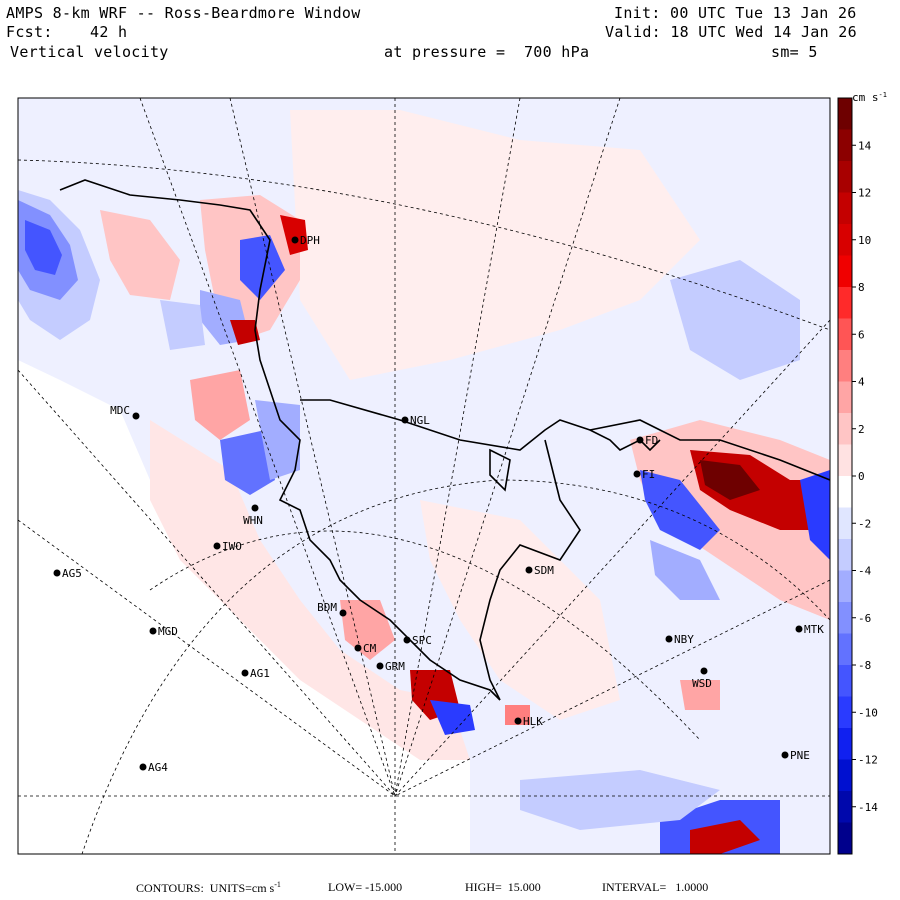 This screenshot has height=900, width=900. What do you see at coordinates (684, 639) in the screenshot?
I see `station-label-nby: NBY` at bounding box center [684, 639].